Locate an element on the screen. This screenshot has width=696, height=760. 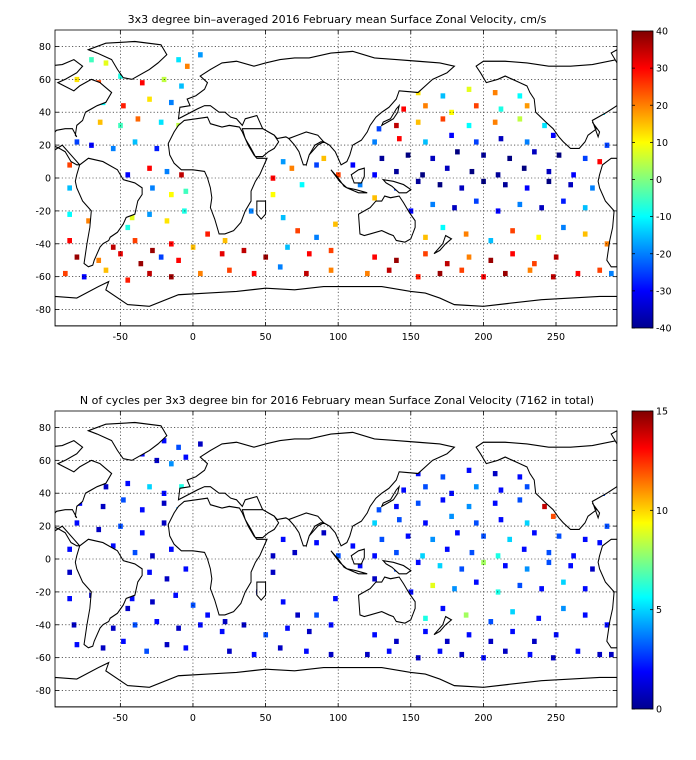
y-tick-label: 40 is located at coordinates (45, 494).